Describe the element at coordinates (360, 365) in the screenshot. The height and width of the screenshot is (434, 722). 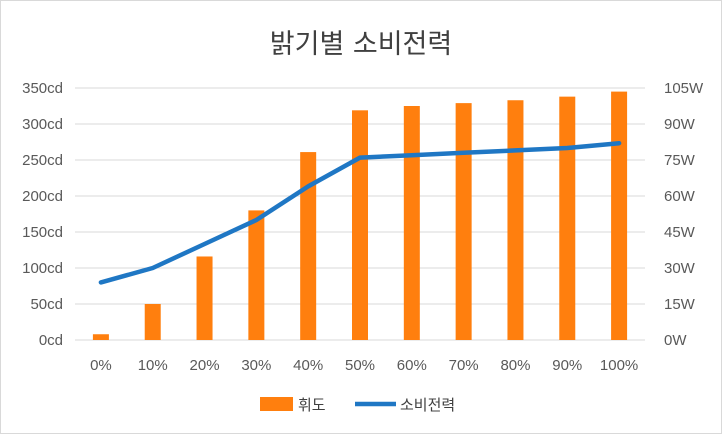
I see `x-tick-label: 50%` at that location.